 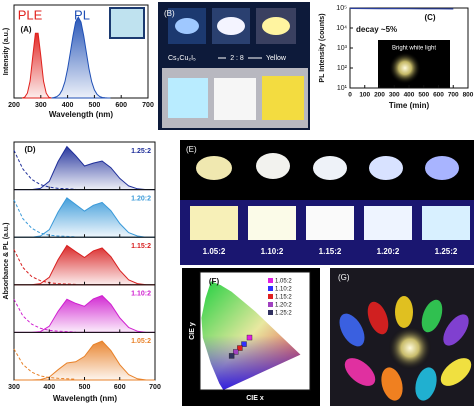 I want to click on annotation: decay ~5%, so click(x=376, y=29).